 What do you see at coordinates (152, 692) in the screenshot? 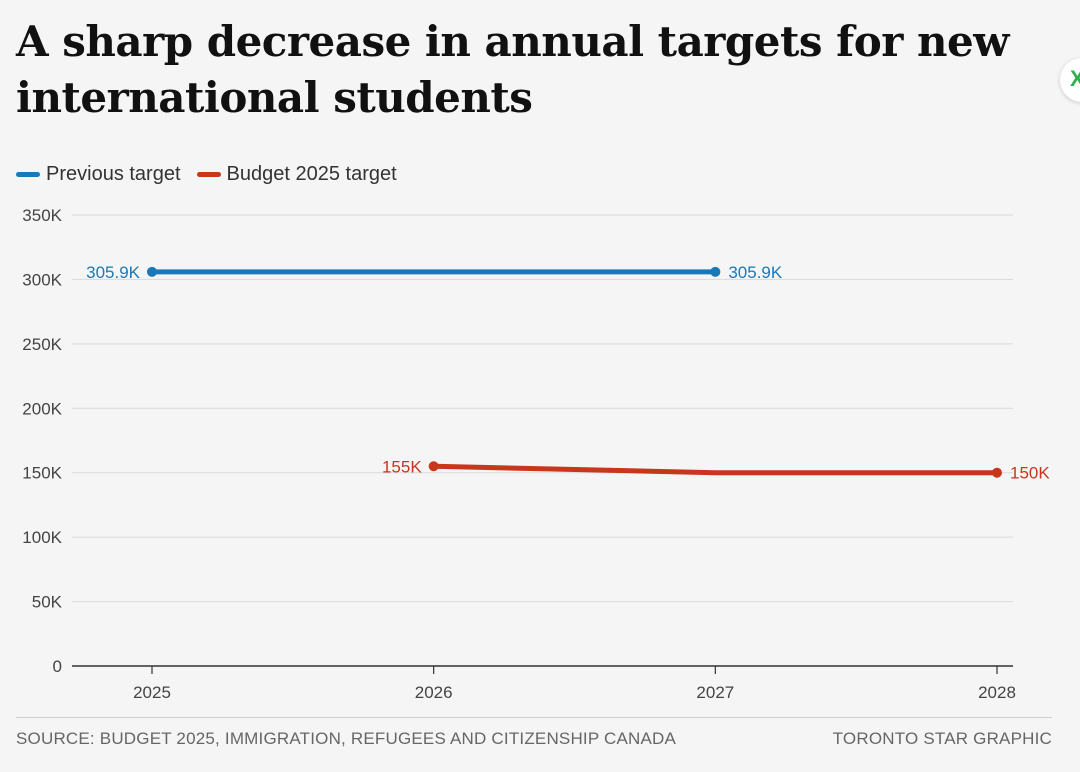
I see `x-tick-label: 2025` at bounding box center [152, 692].